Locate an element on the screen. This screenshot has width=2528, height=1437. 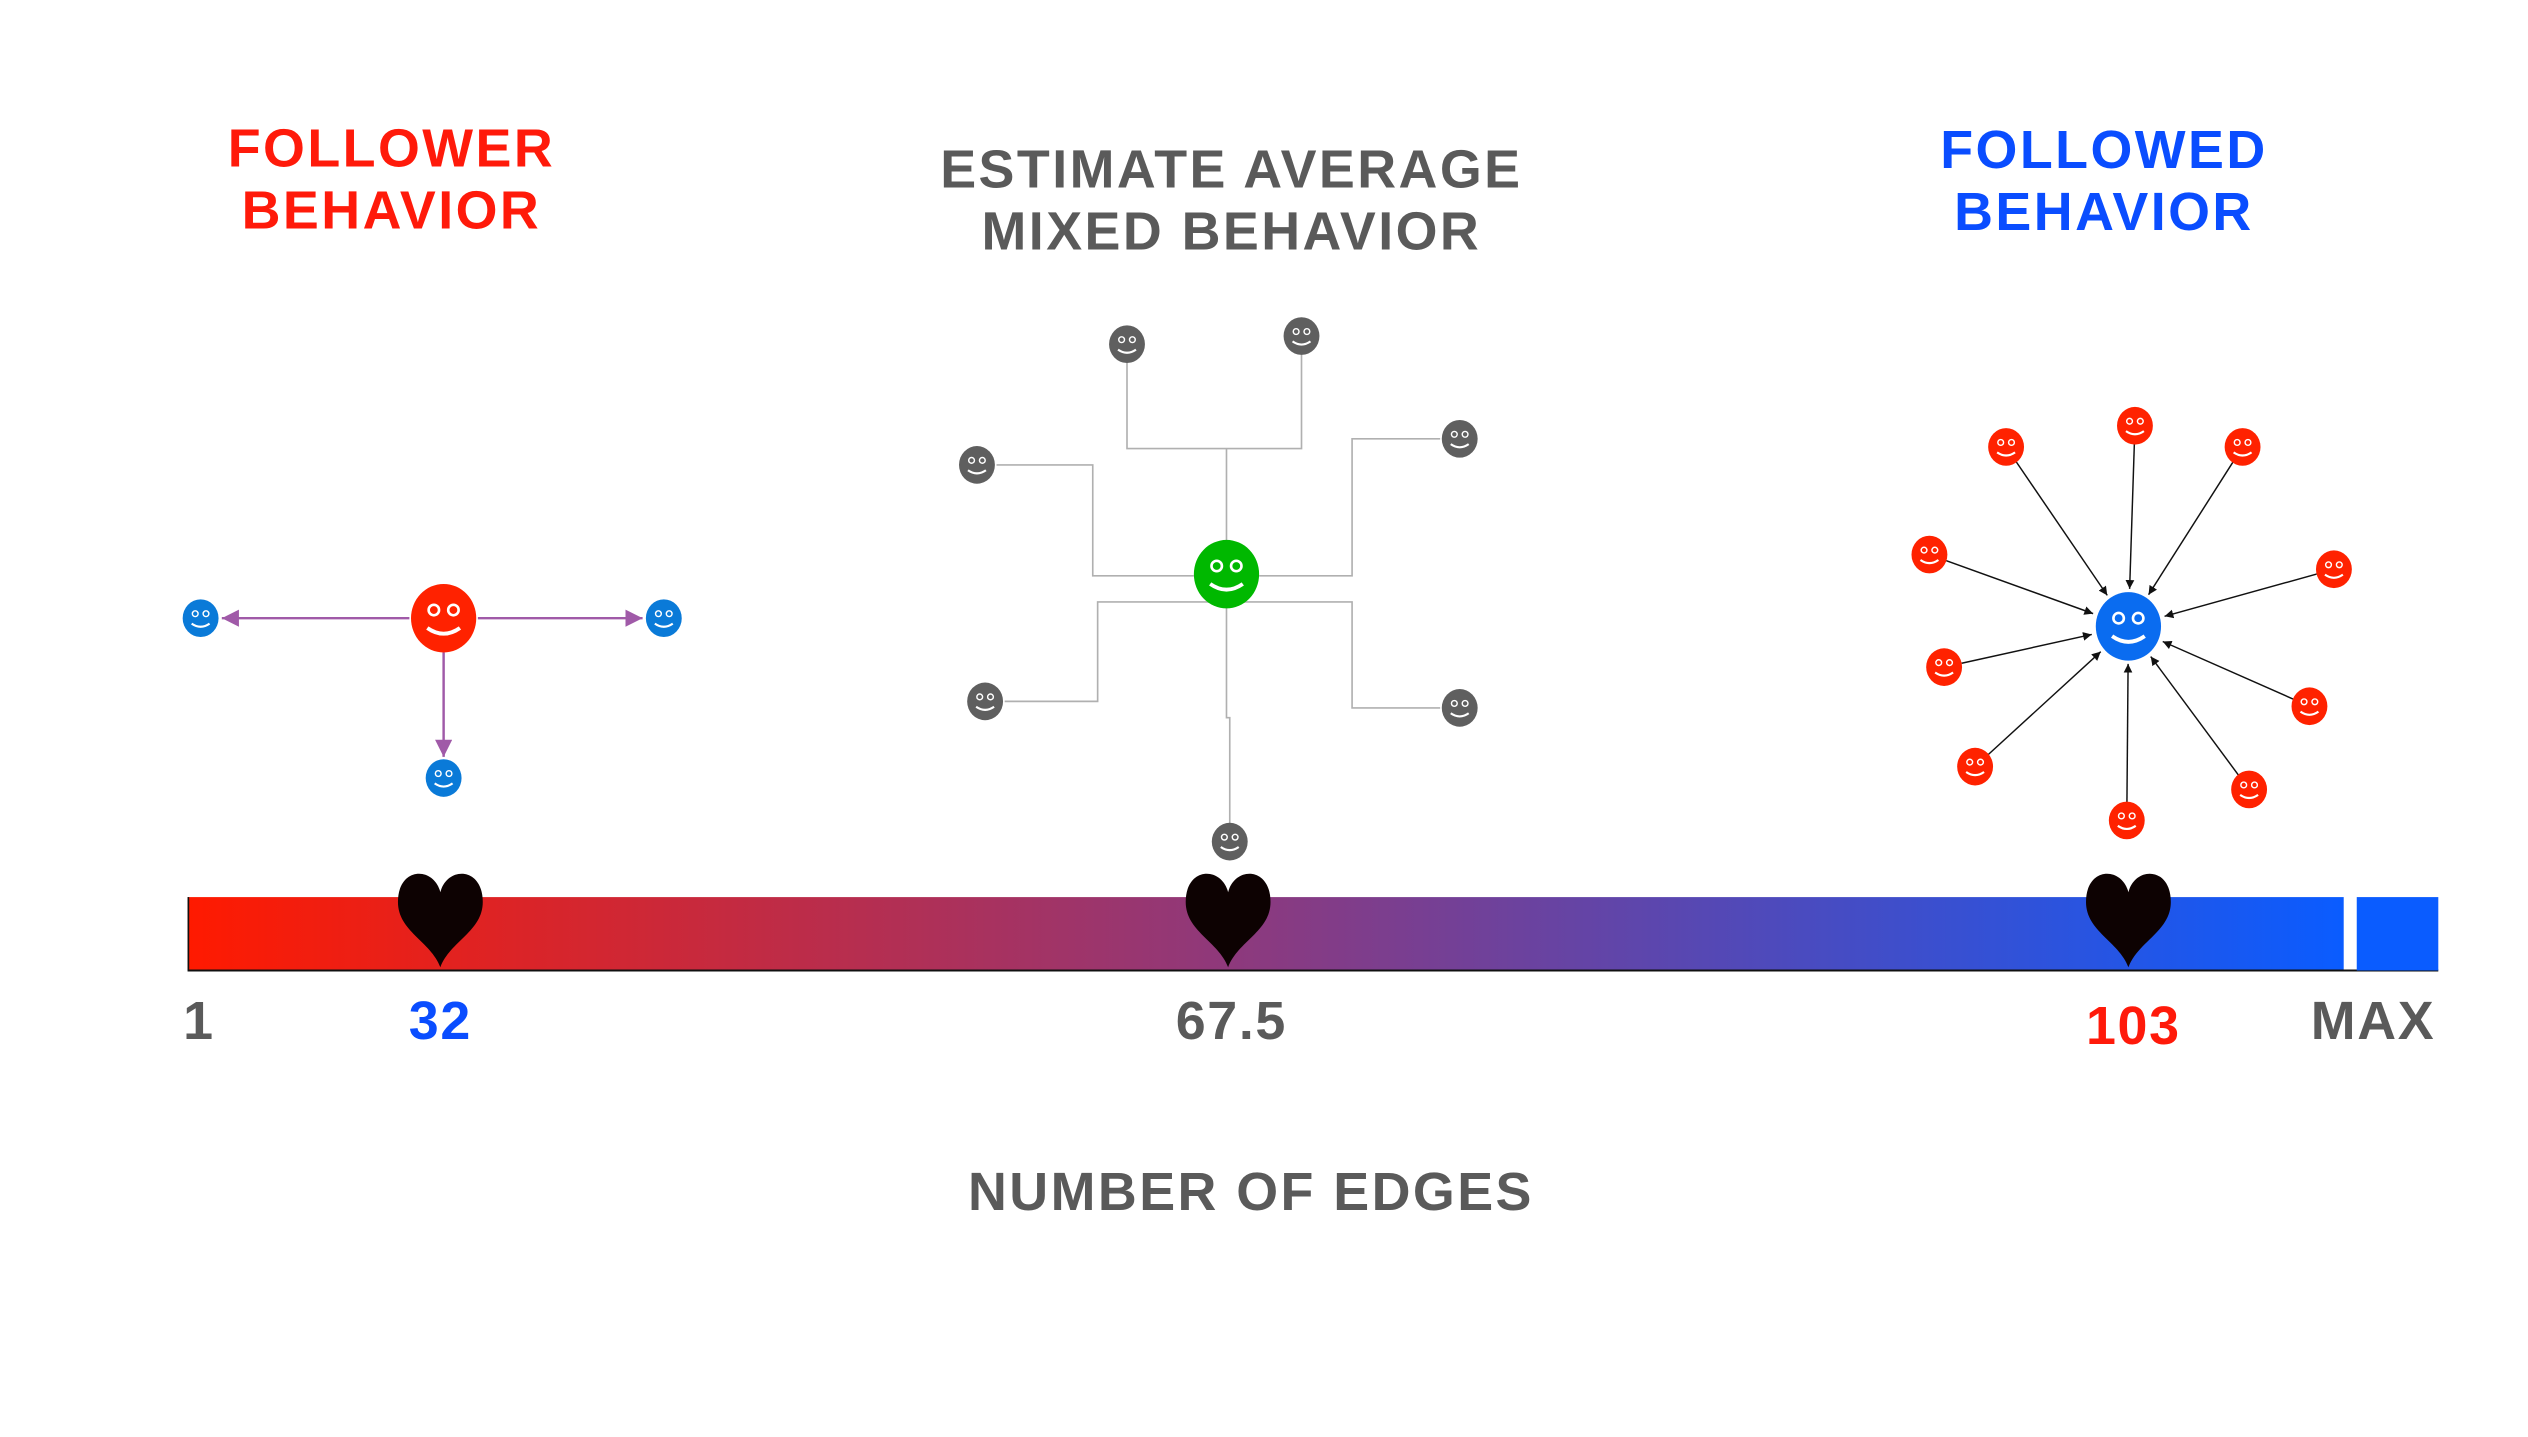
tick-label: 32 is located at coordinates (440, 1021).